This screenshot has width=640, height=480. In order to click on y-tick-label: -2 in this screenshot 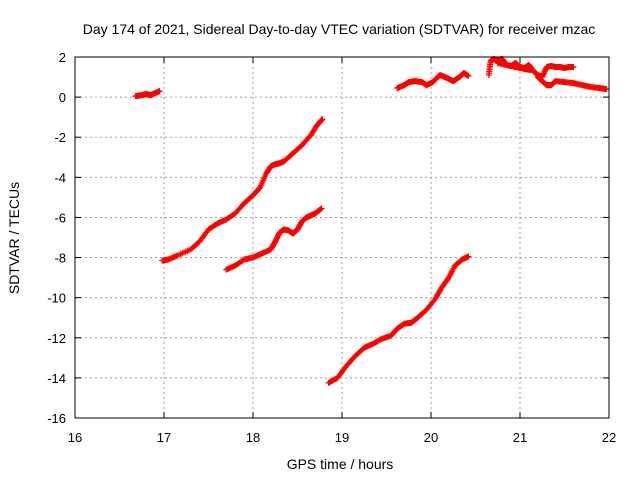, I will do `click(60, 137)`.